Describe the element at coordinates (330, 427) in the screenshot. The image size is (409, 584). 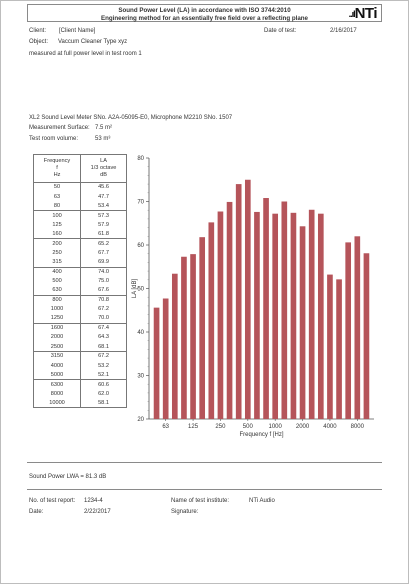
I see `x-tick-label: 4000` at that location.